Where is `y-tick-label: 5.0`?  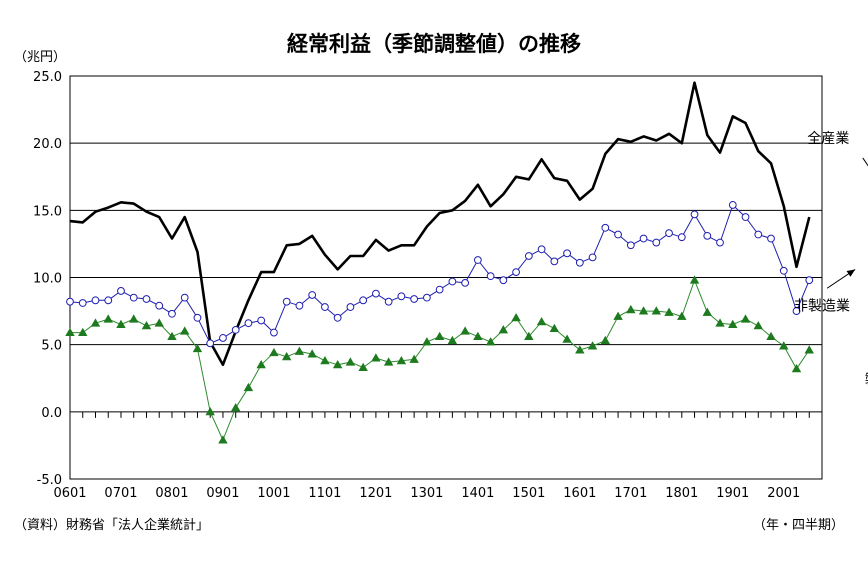
y-tick-label: 5.0 is located at coordinates (51, 346).